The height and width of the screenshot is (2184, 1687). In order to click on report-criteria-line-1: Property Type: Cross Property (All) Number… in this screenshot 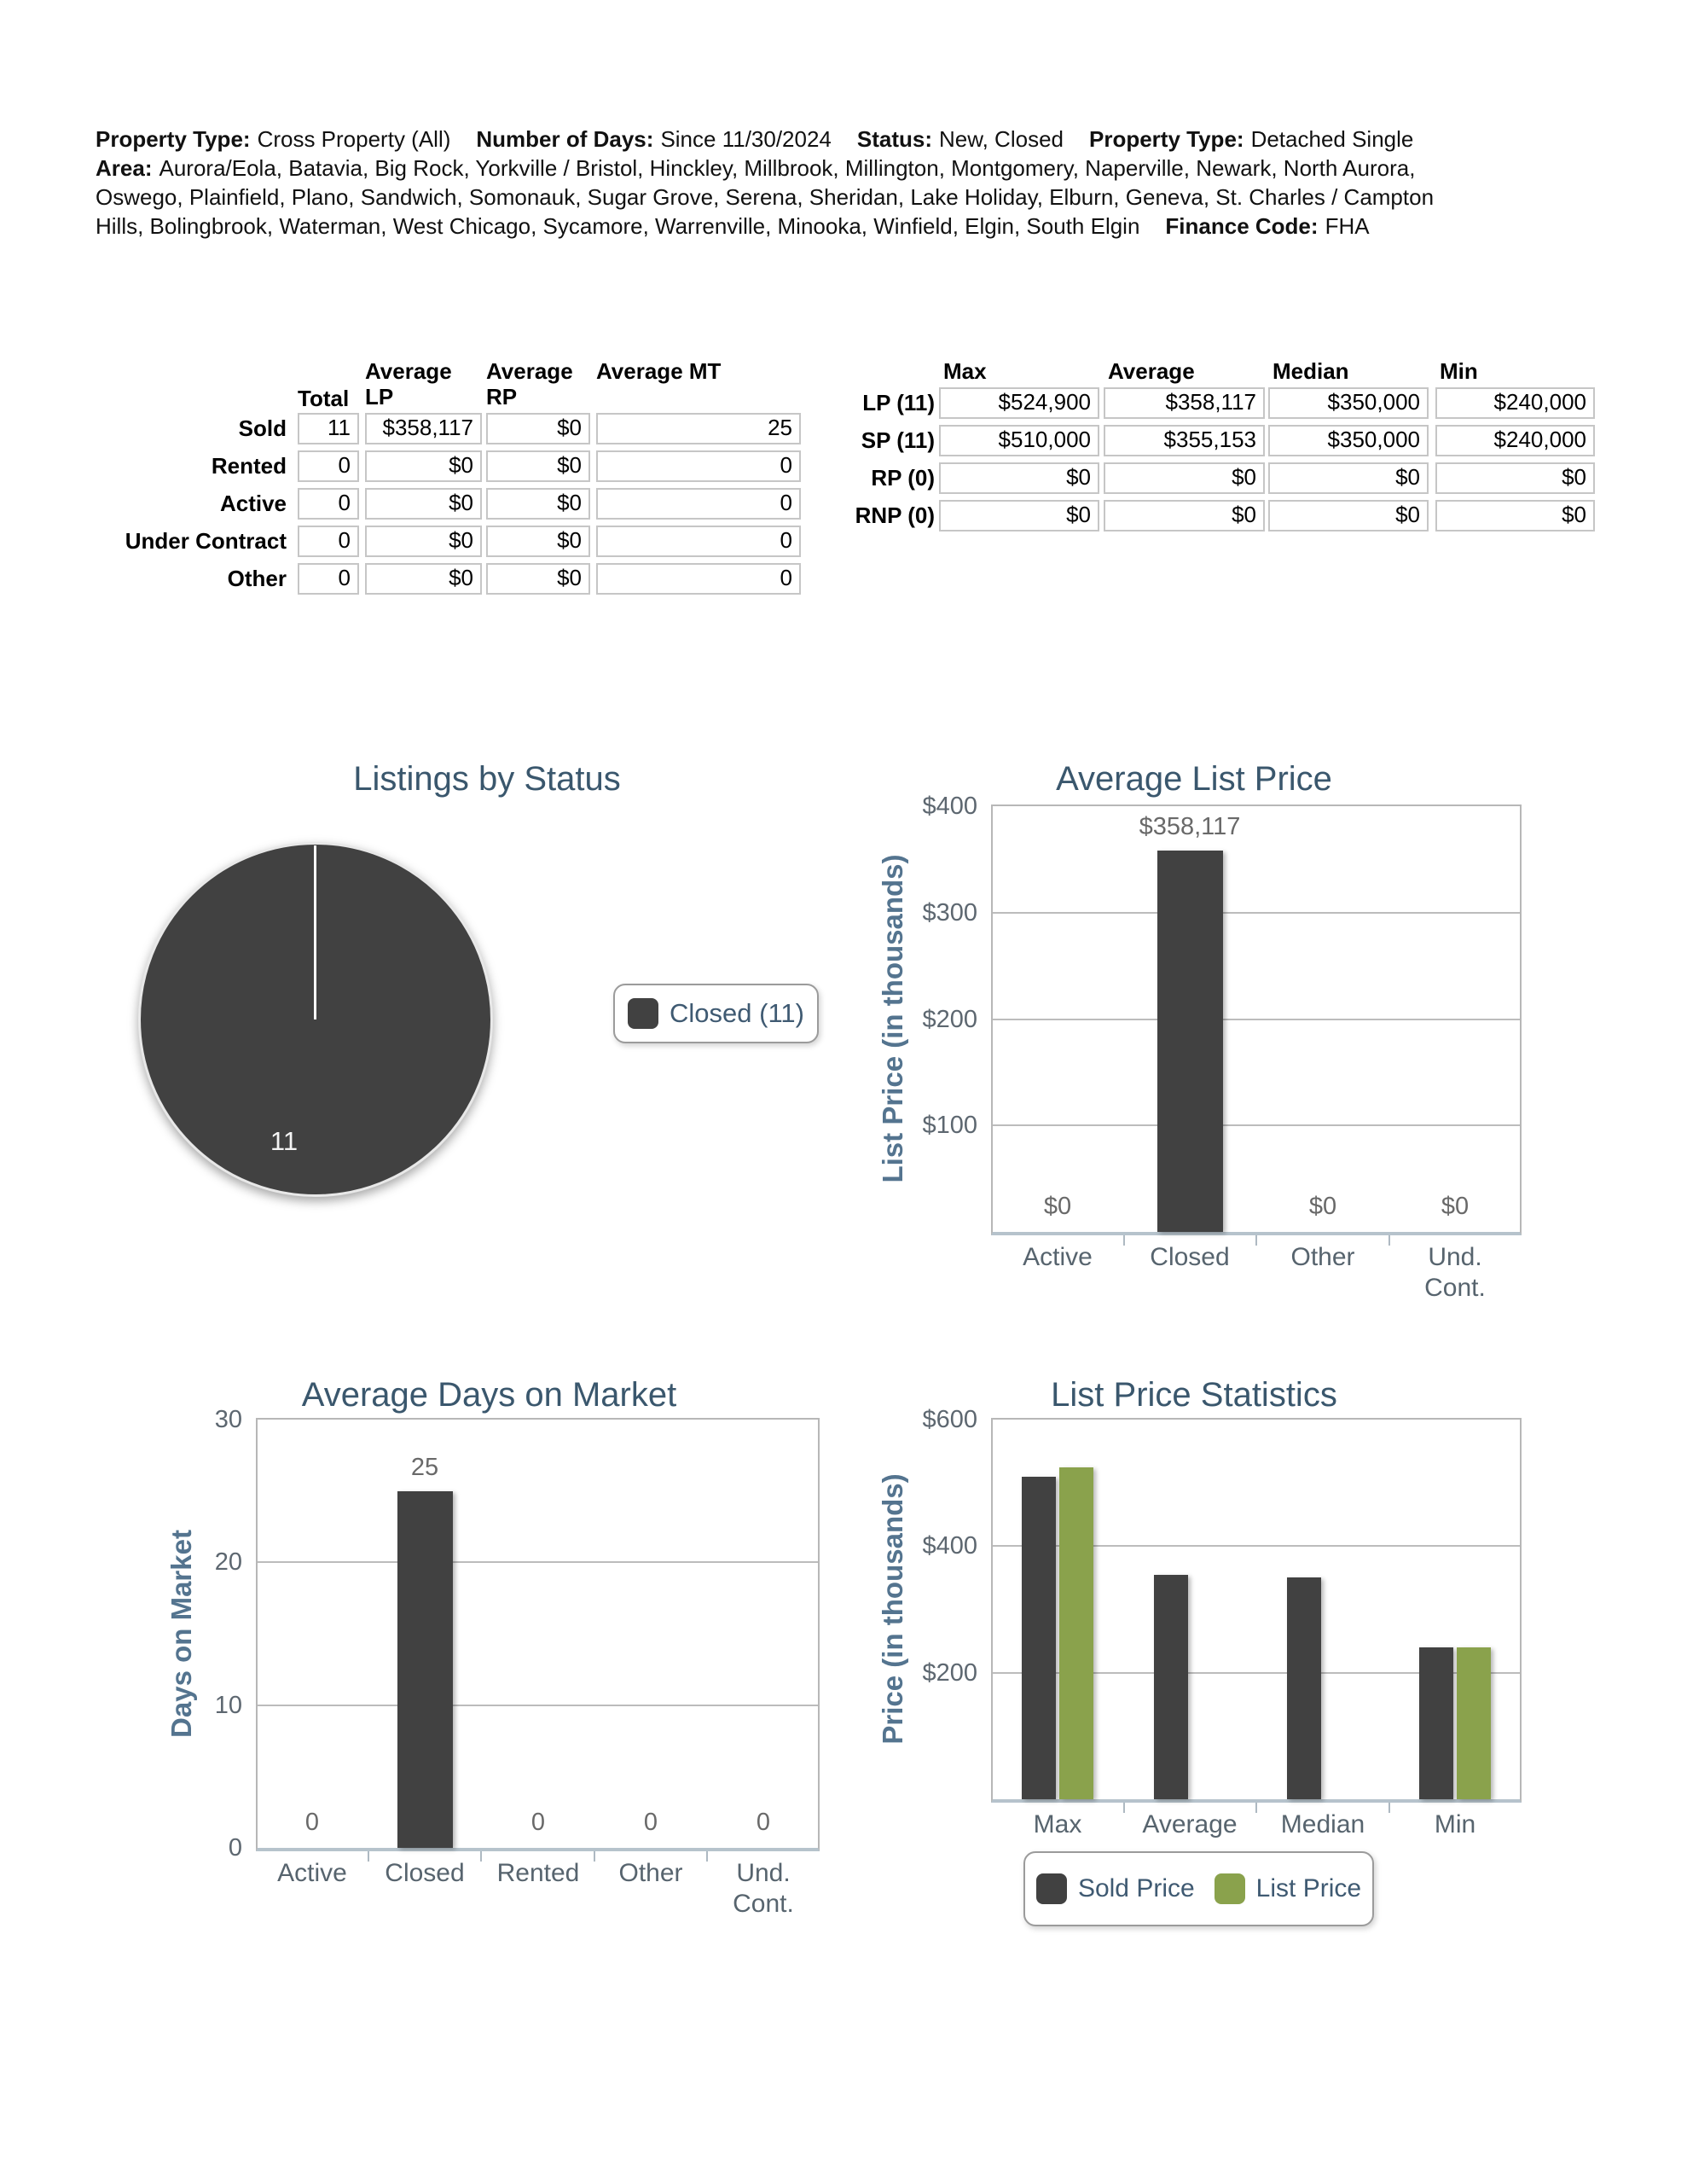, I will do `click(768, 140)`.